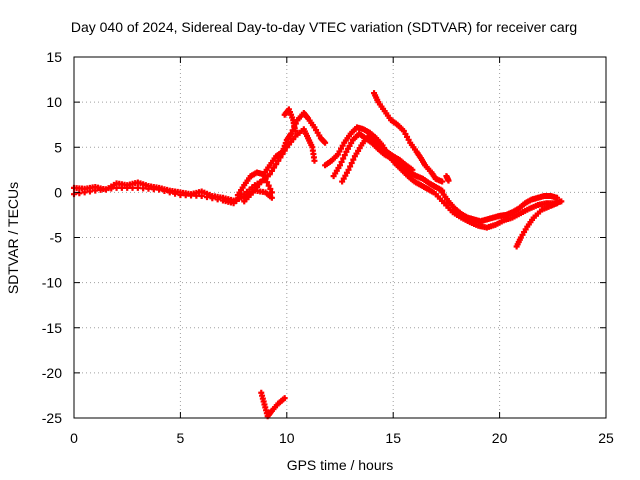 The image size is (640, 480). Describe the element at coordinates (52, 328) in the screenshot. I see `y-tick-label: -15` at that location.